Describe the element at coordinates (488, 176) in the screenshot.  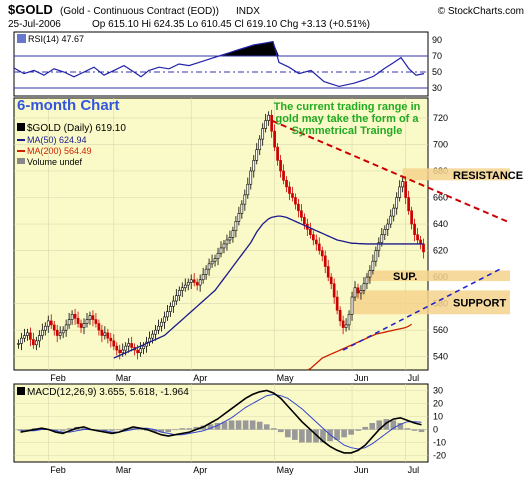
I see `resistance-label: RESISTANCE` at that location.